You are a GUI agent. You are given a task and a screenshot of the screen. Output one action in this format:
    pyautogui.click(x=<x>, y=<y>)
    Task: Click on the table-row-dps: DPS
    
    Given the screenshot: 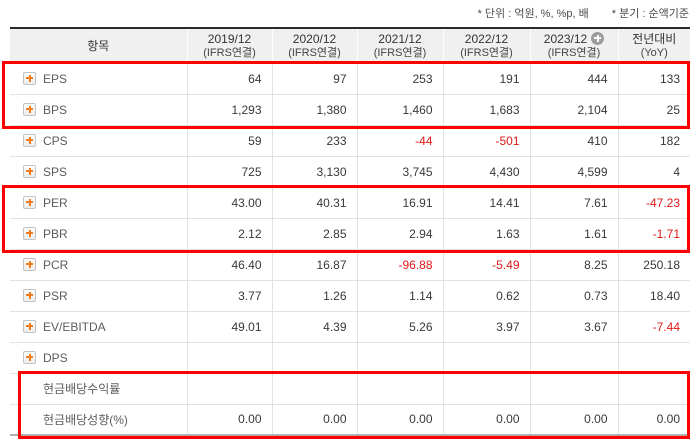 What is the action you would take?
    pyautogui.click(x=350, y=358)
    